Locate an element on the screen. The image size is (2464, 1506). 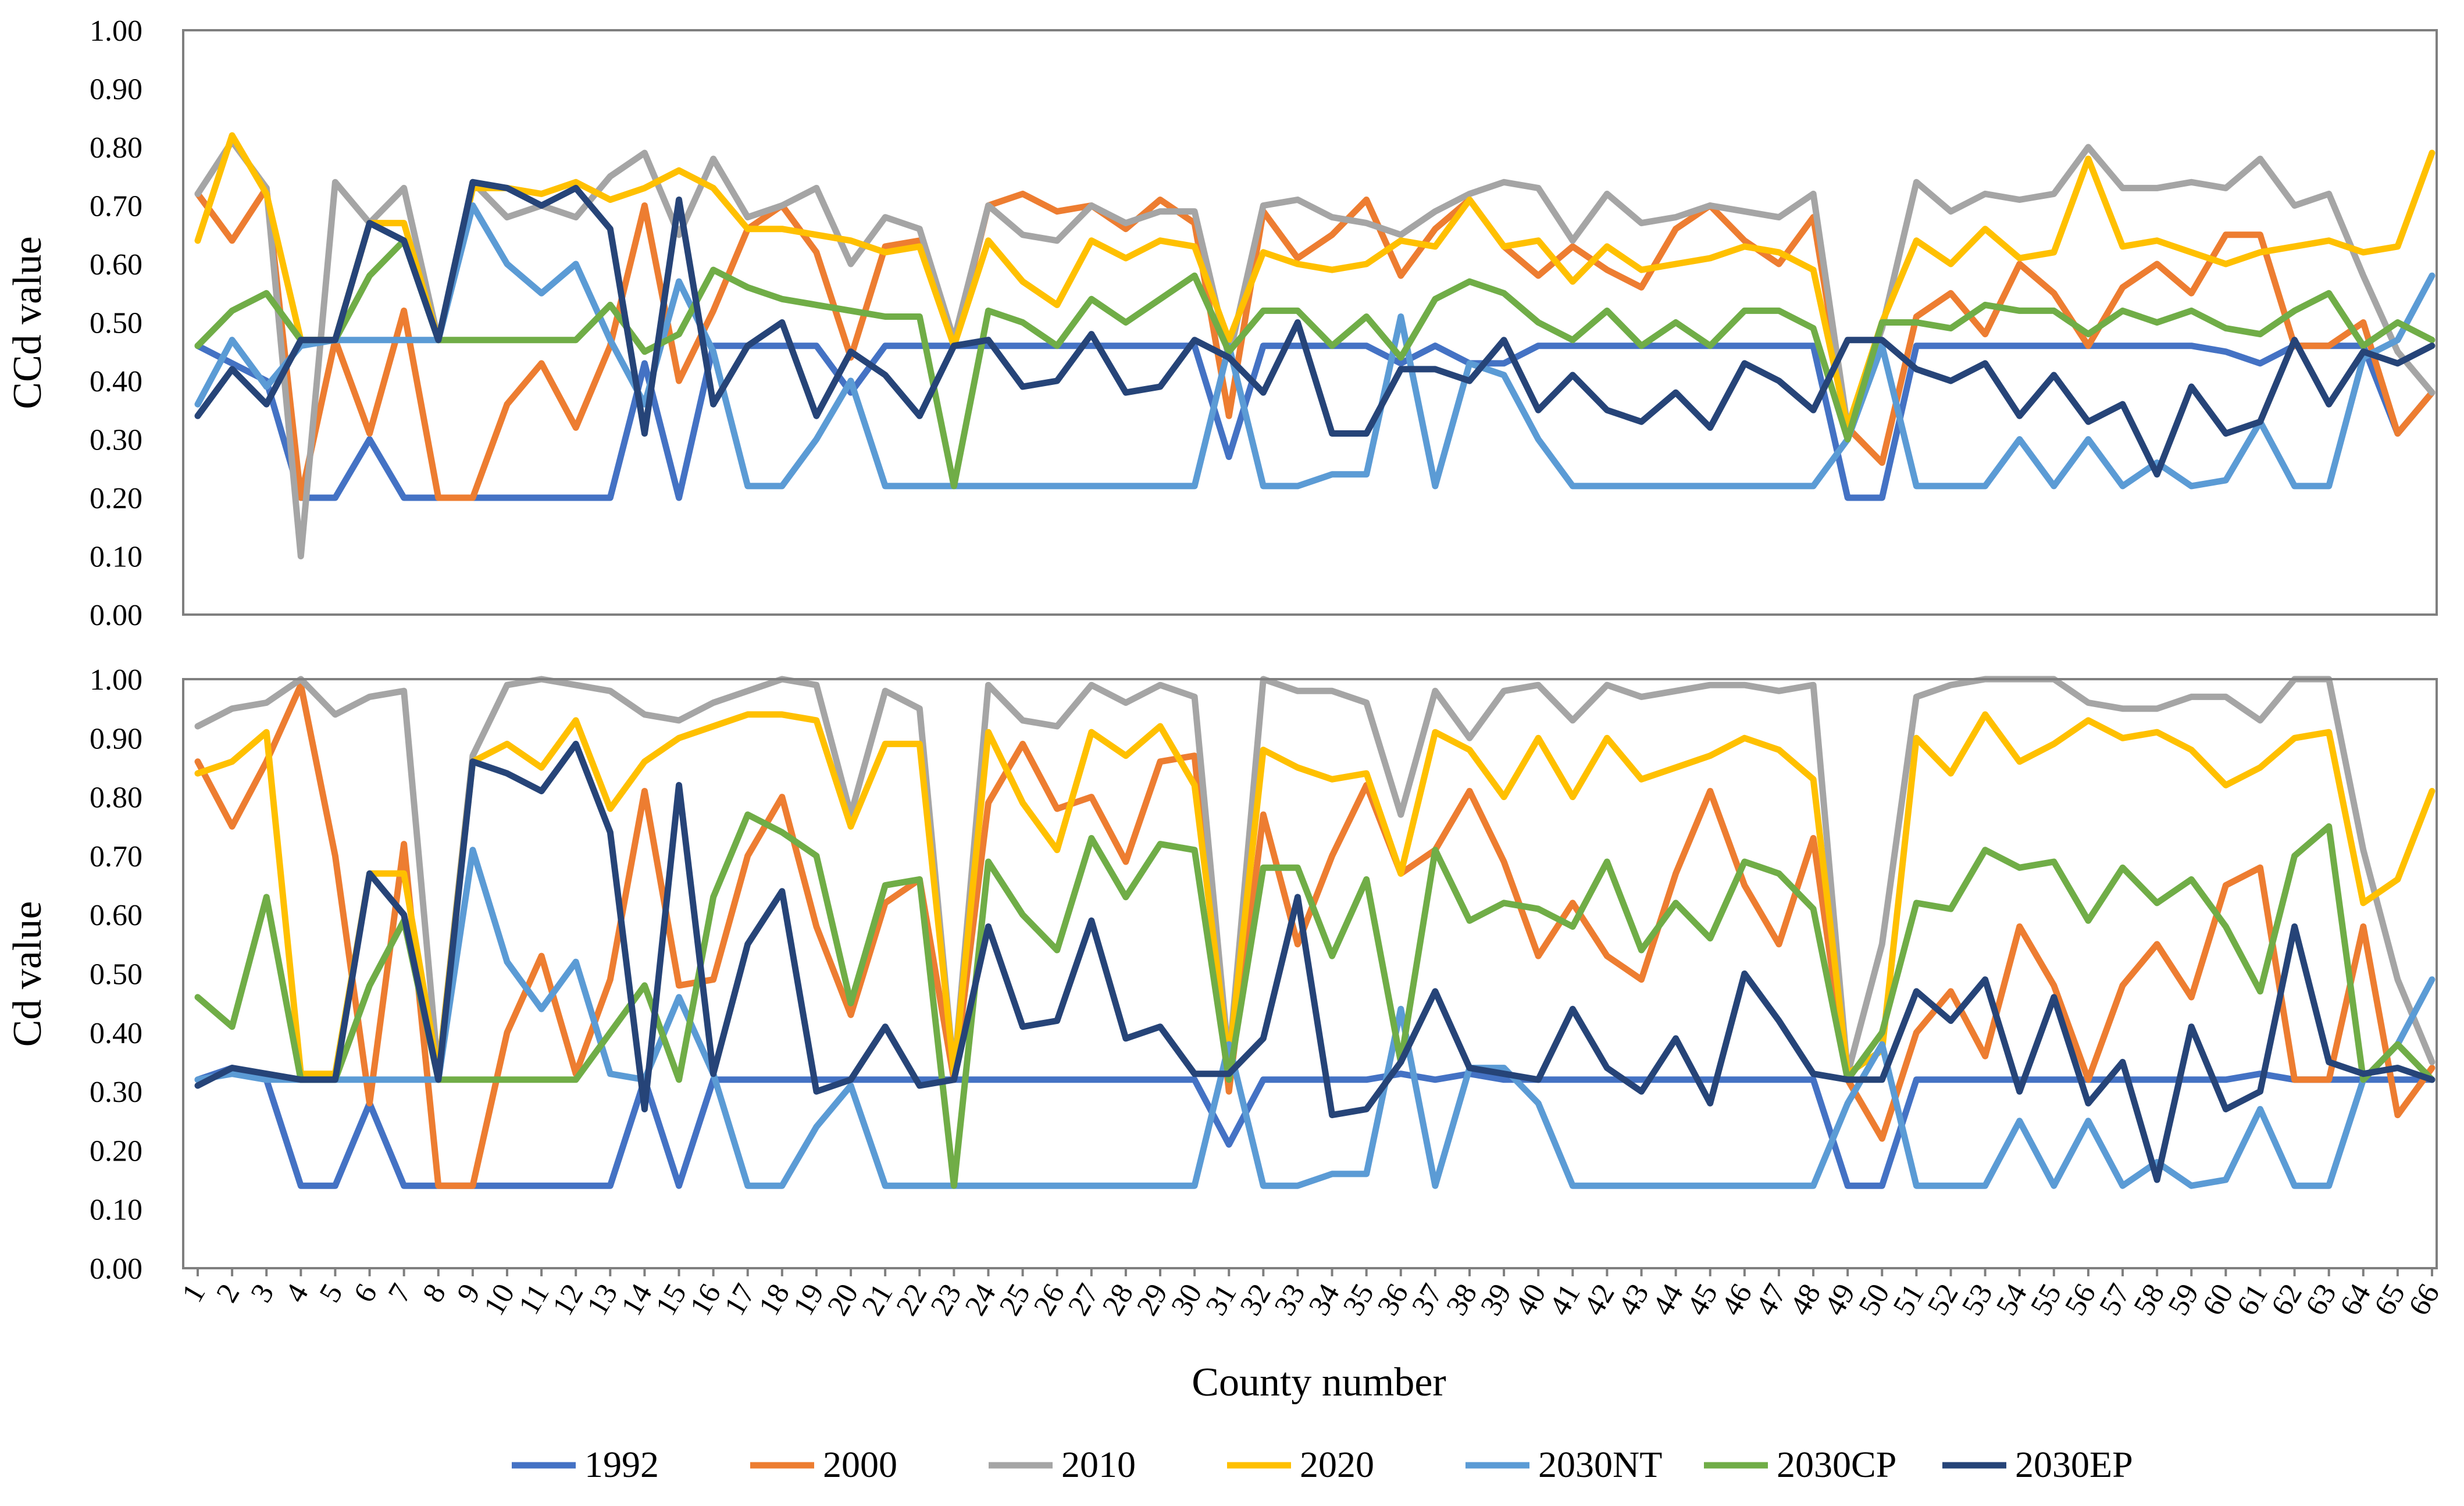
panel-cd-ytick-label: 0.30 is located at coordinates (116, 1092).